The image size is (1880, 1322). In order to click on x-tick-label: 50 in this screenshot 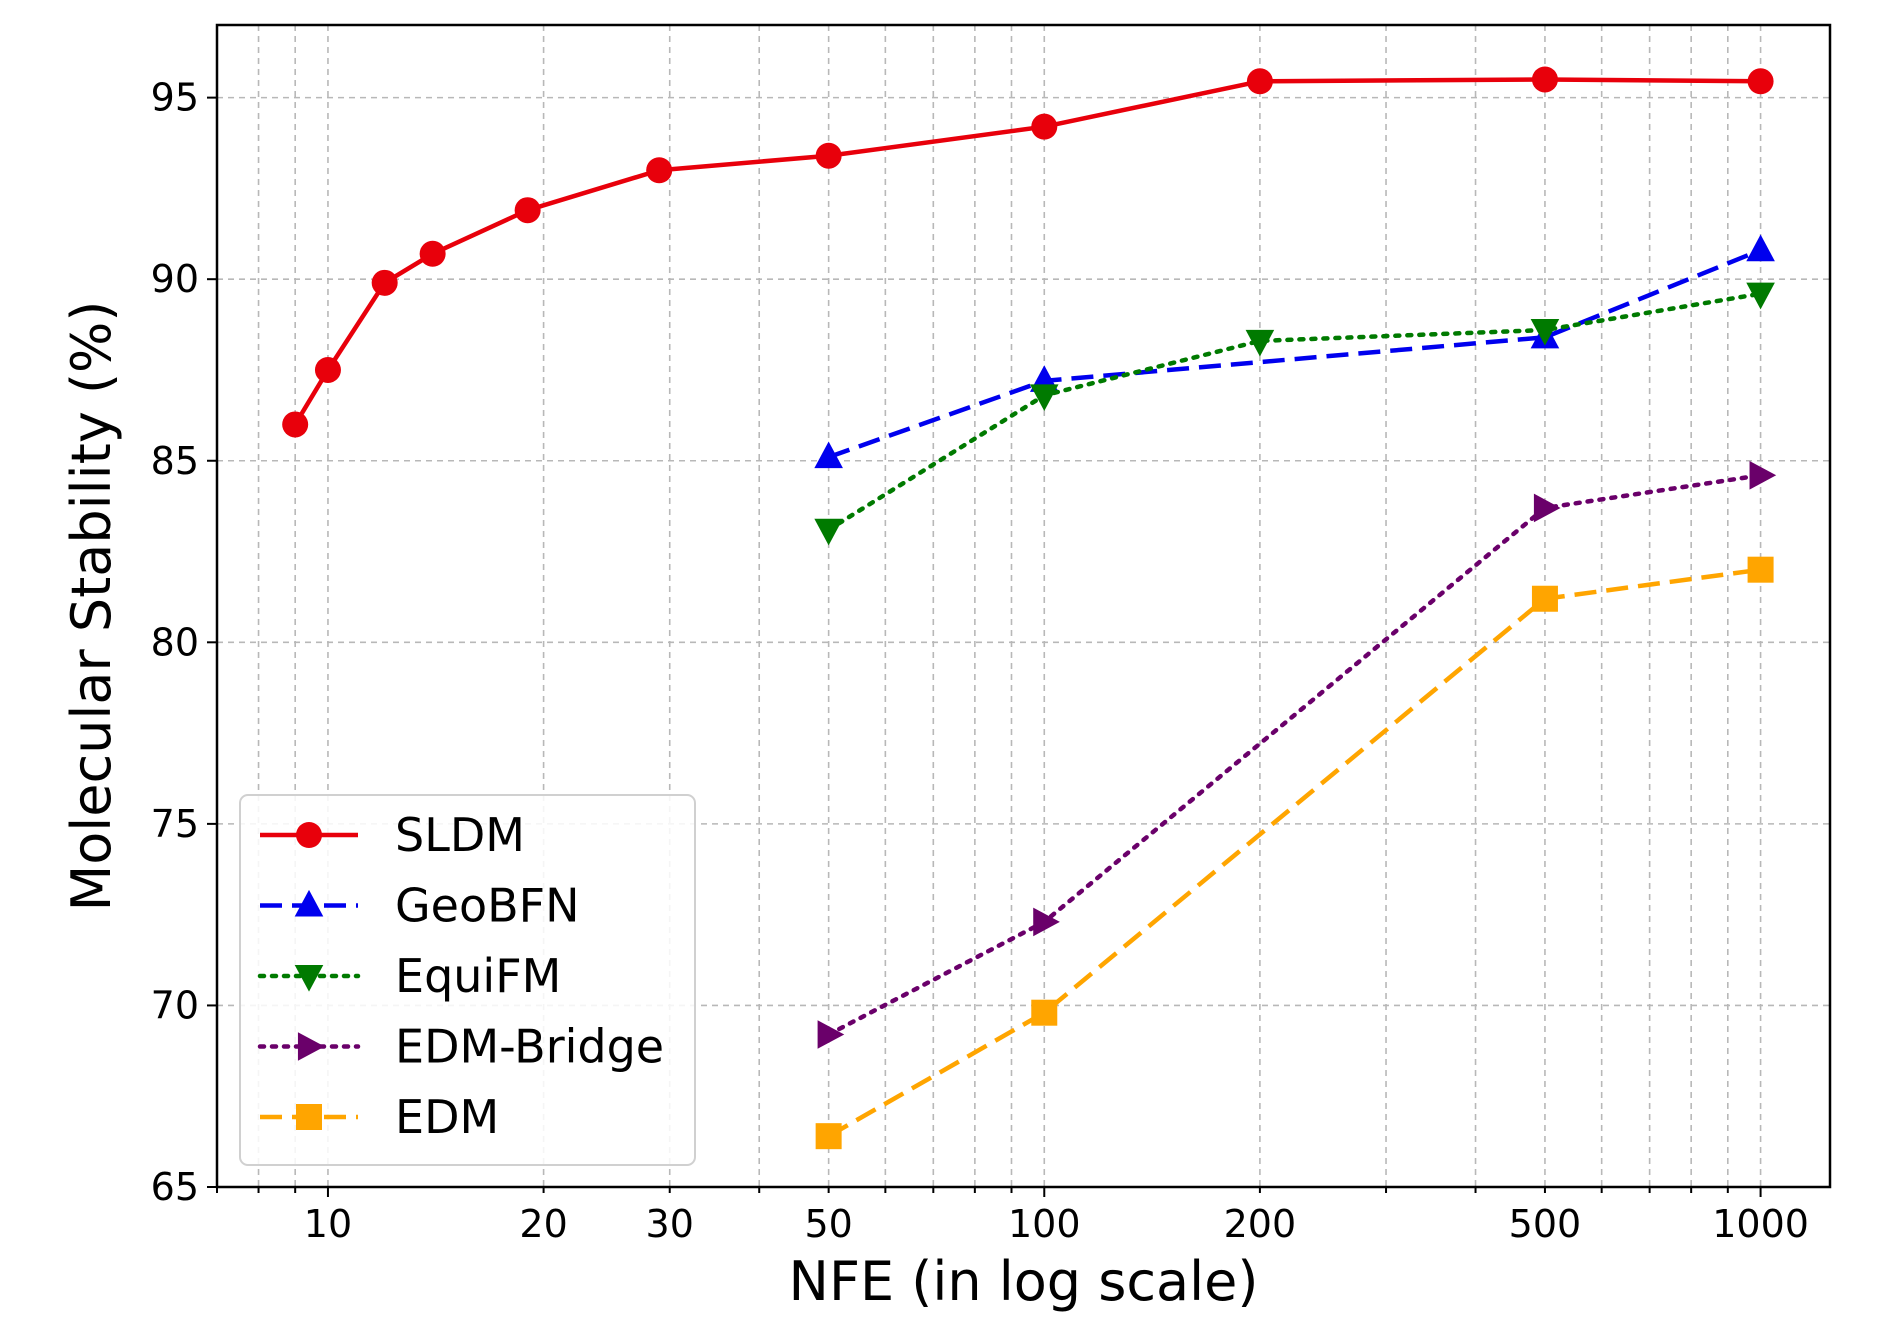, I will do `click(828, 1224)`.